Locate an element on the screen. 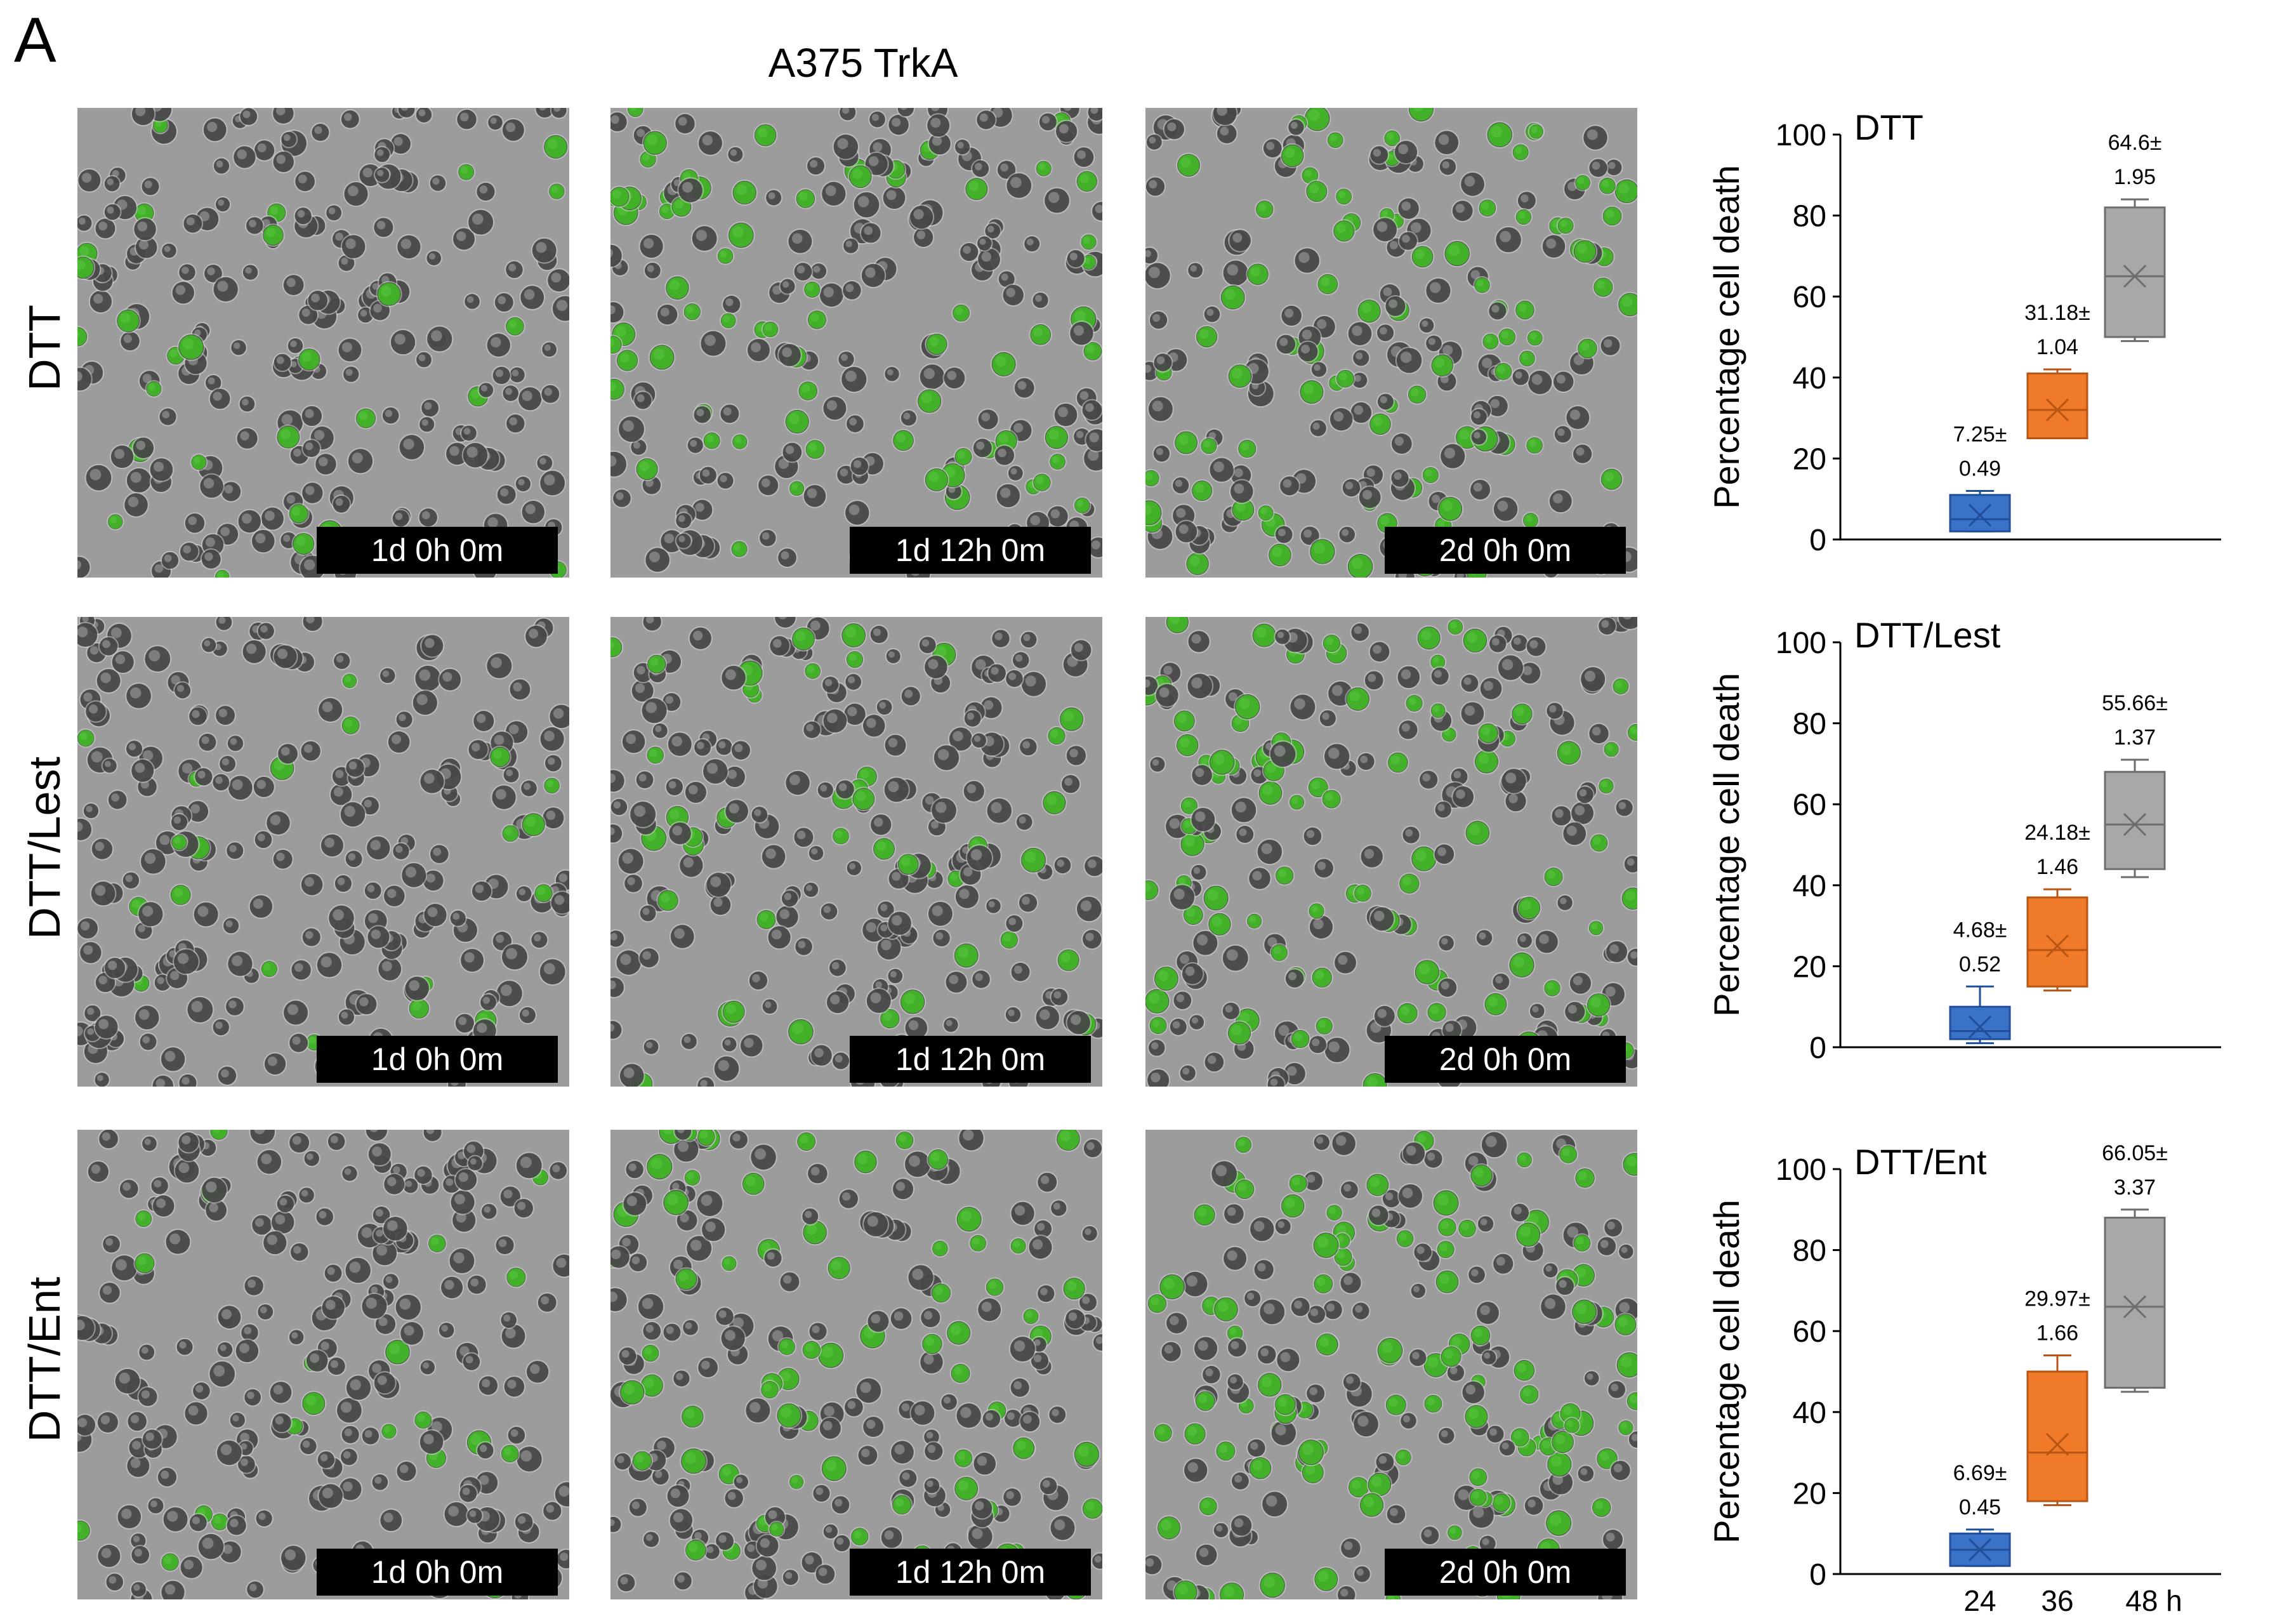 Image resolution: width=2296 pixels, height=1621 pixels. box-2: 66.05± 3.37 is located at coordinates (2135, 1267).